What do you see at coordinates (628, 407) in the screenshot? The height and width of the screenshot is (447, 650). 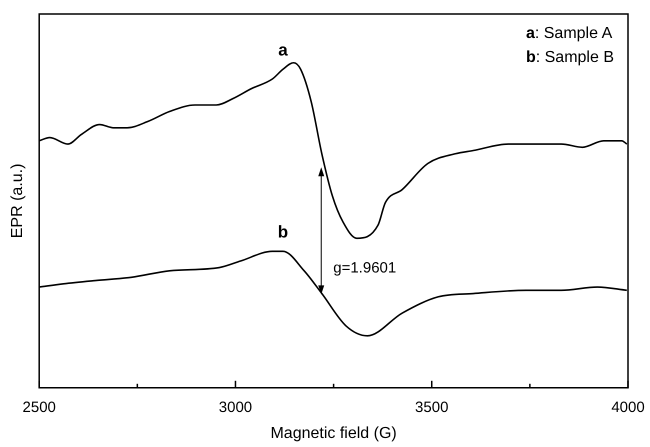 I see `x-tick-label: 4000` at bounding box center [628, 407].